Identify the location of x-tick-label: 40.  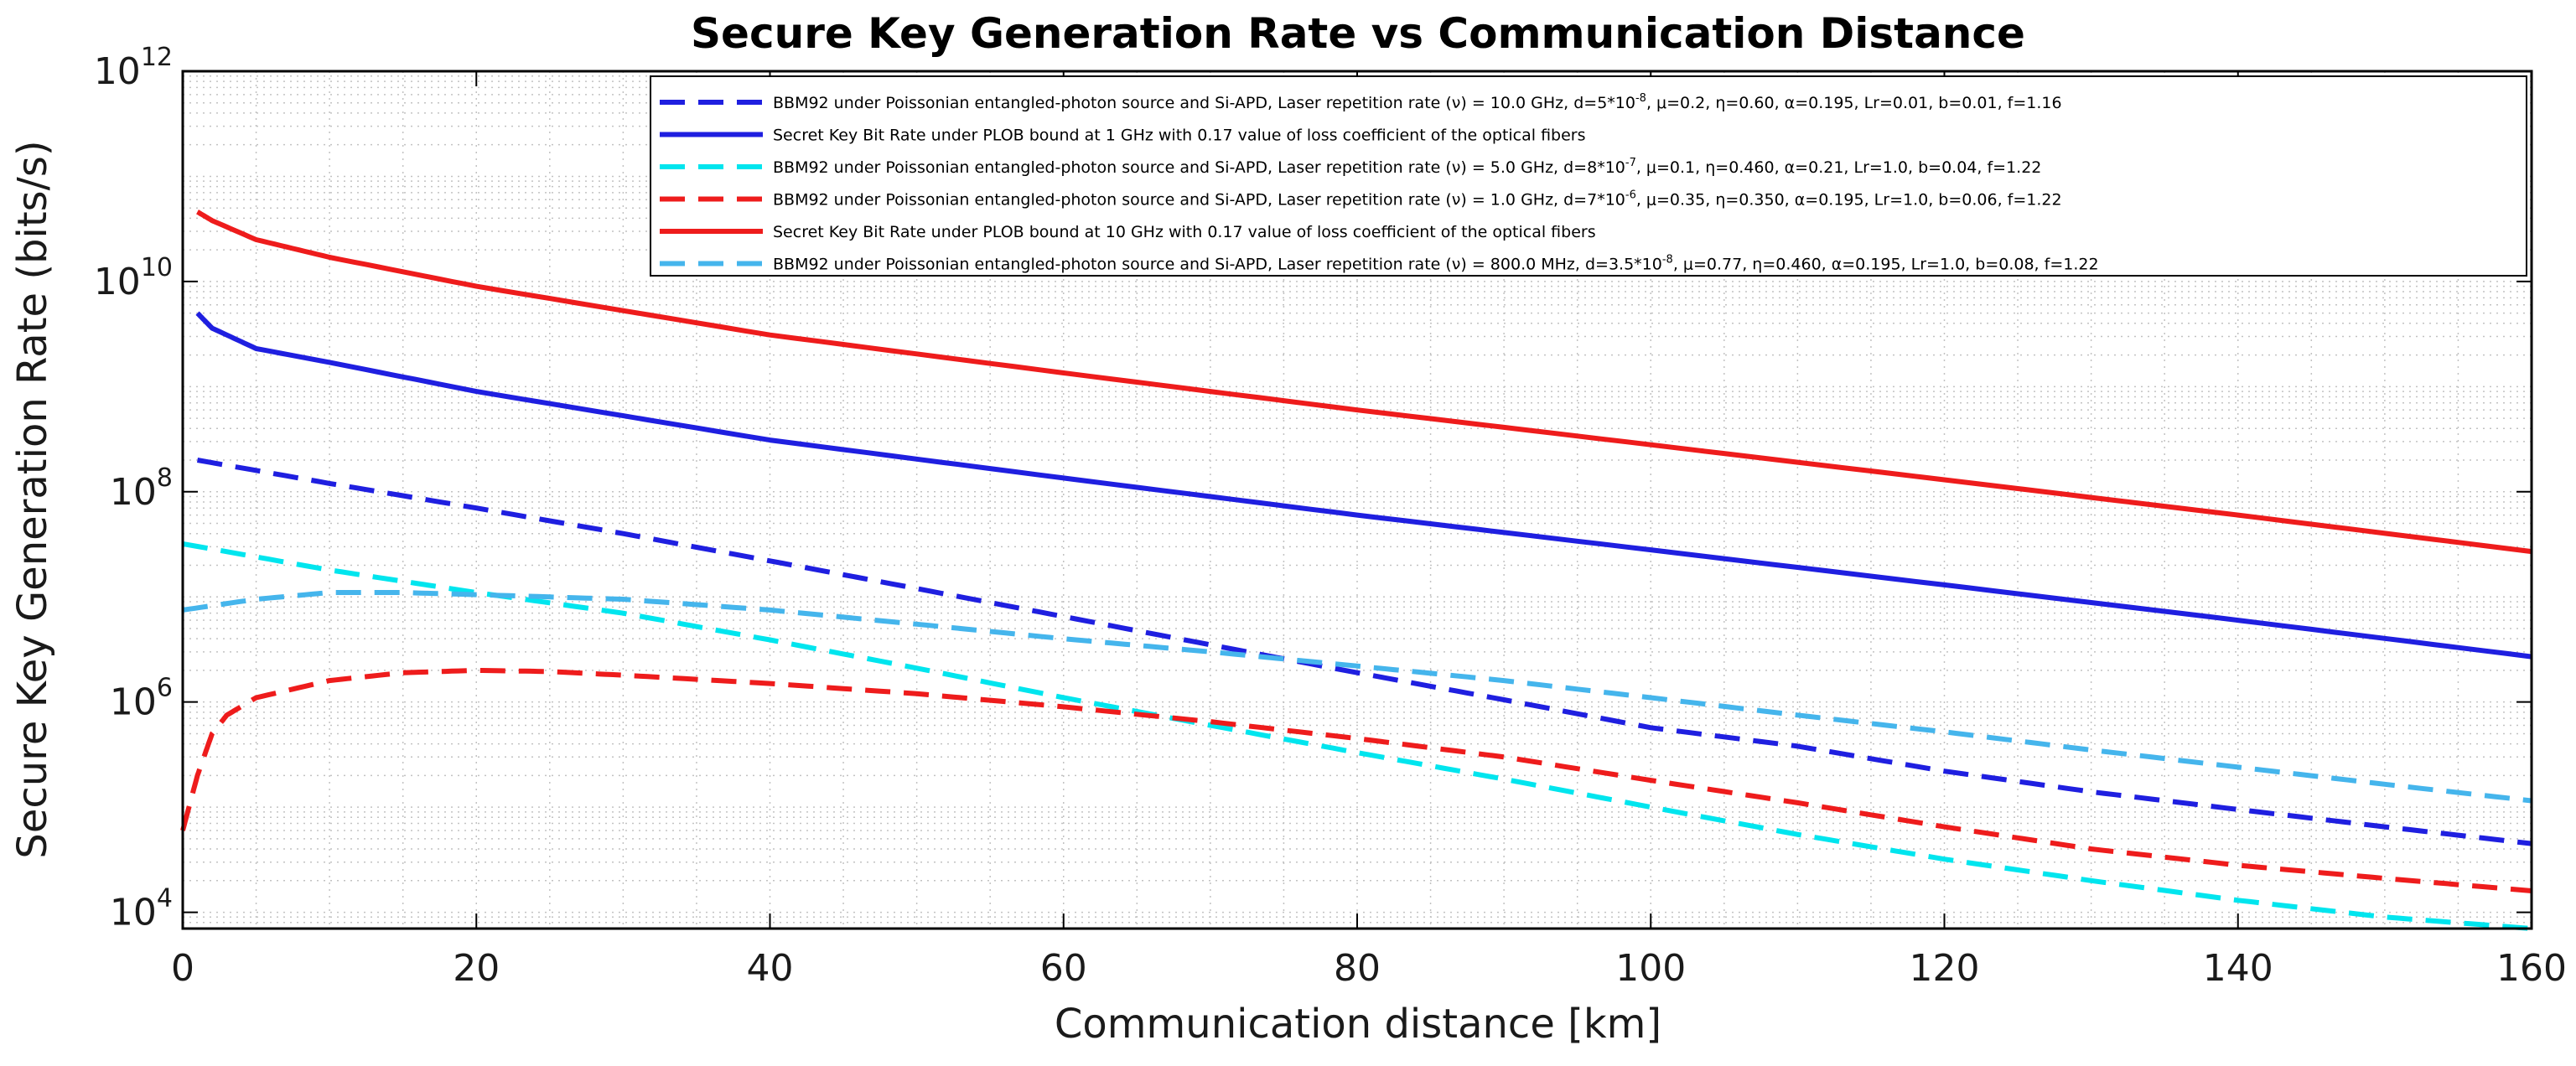
(770, 968).